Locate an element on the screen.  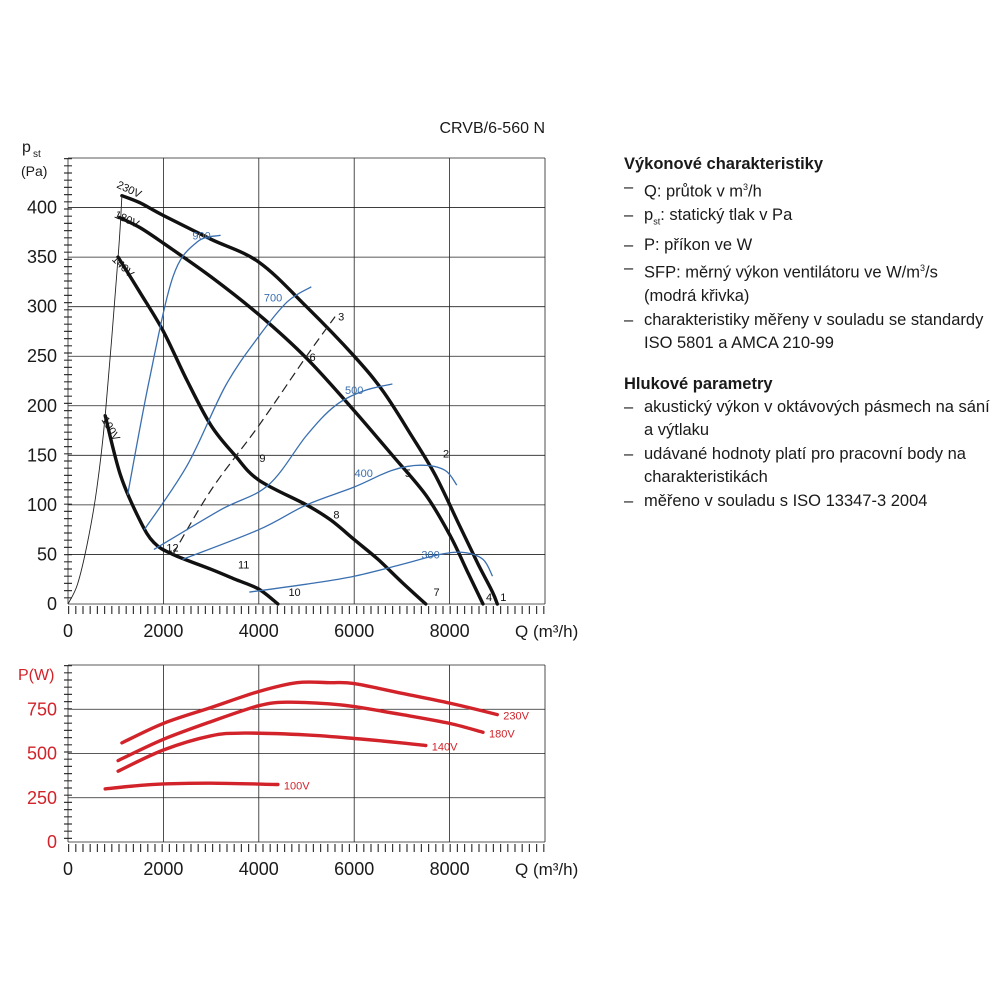
operating-point-label: 9 is located at coordinates (262, 459).